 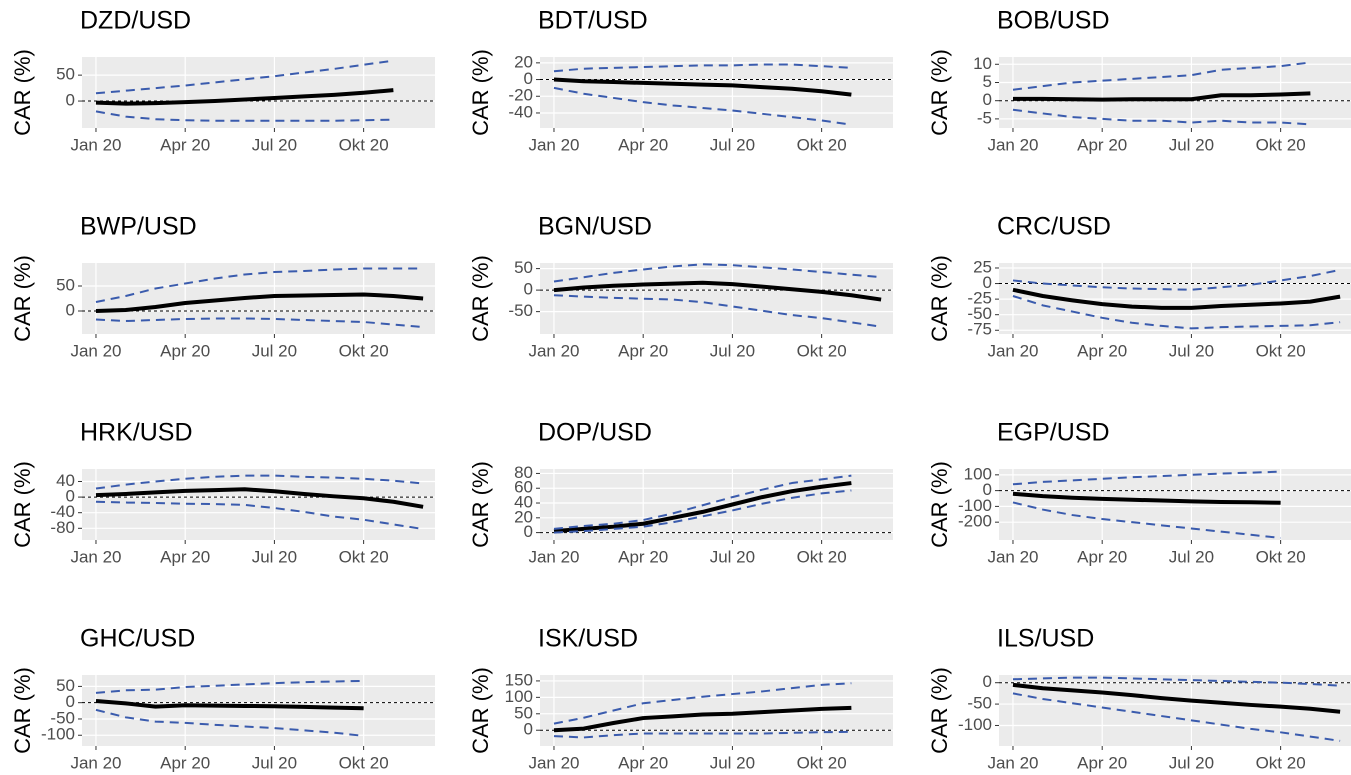 I want to click on y-tick-label: 25, so click(x=982, y=266).